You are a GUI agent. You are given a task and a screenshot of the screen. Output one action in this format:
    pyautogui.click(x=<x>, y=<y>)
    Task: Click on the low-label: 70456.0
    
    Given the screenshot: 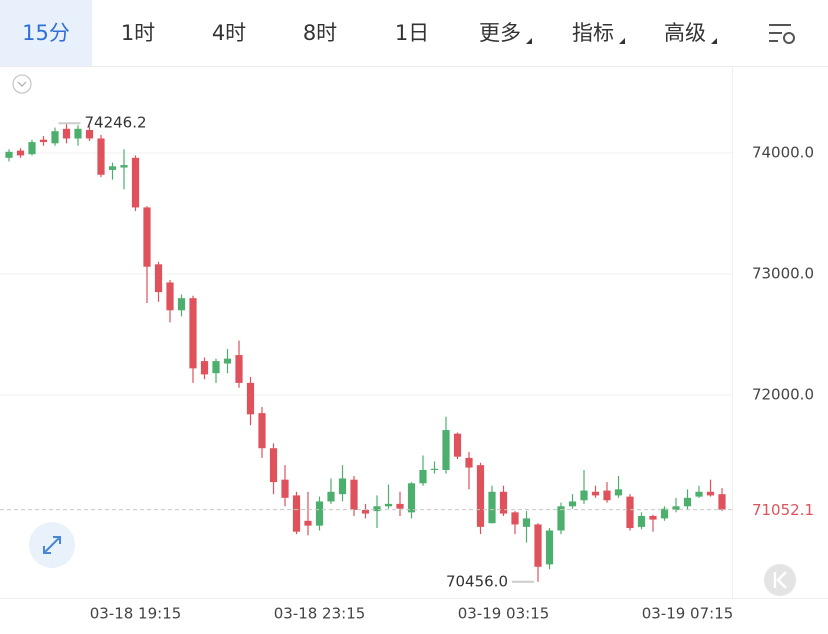 What is the action you would take?
    pyautogui.click(x=477, y=581)
    